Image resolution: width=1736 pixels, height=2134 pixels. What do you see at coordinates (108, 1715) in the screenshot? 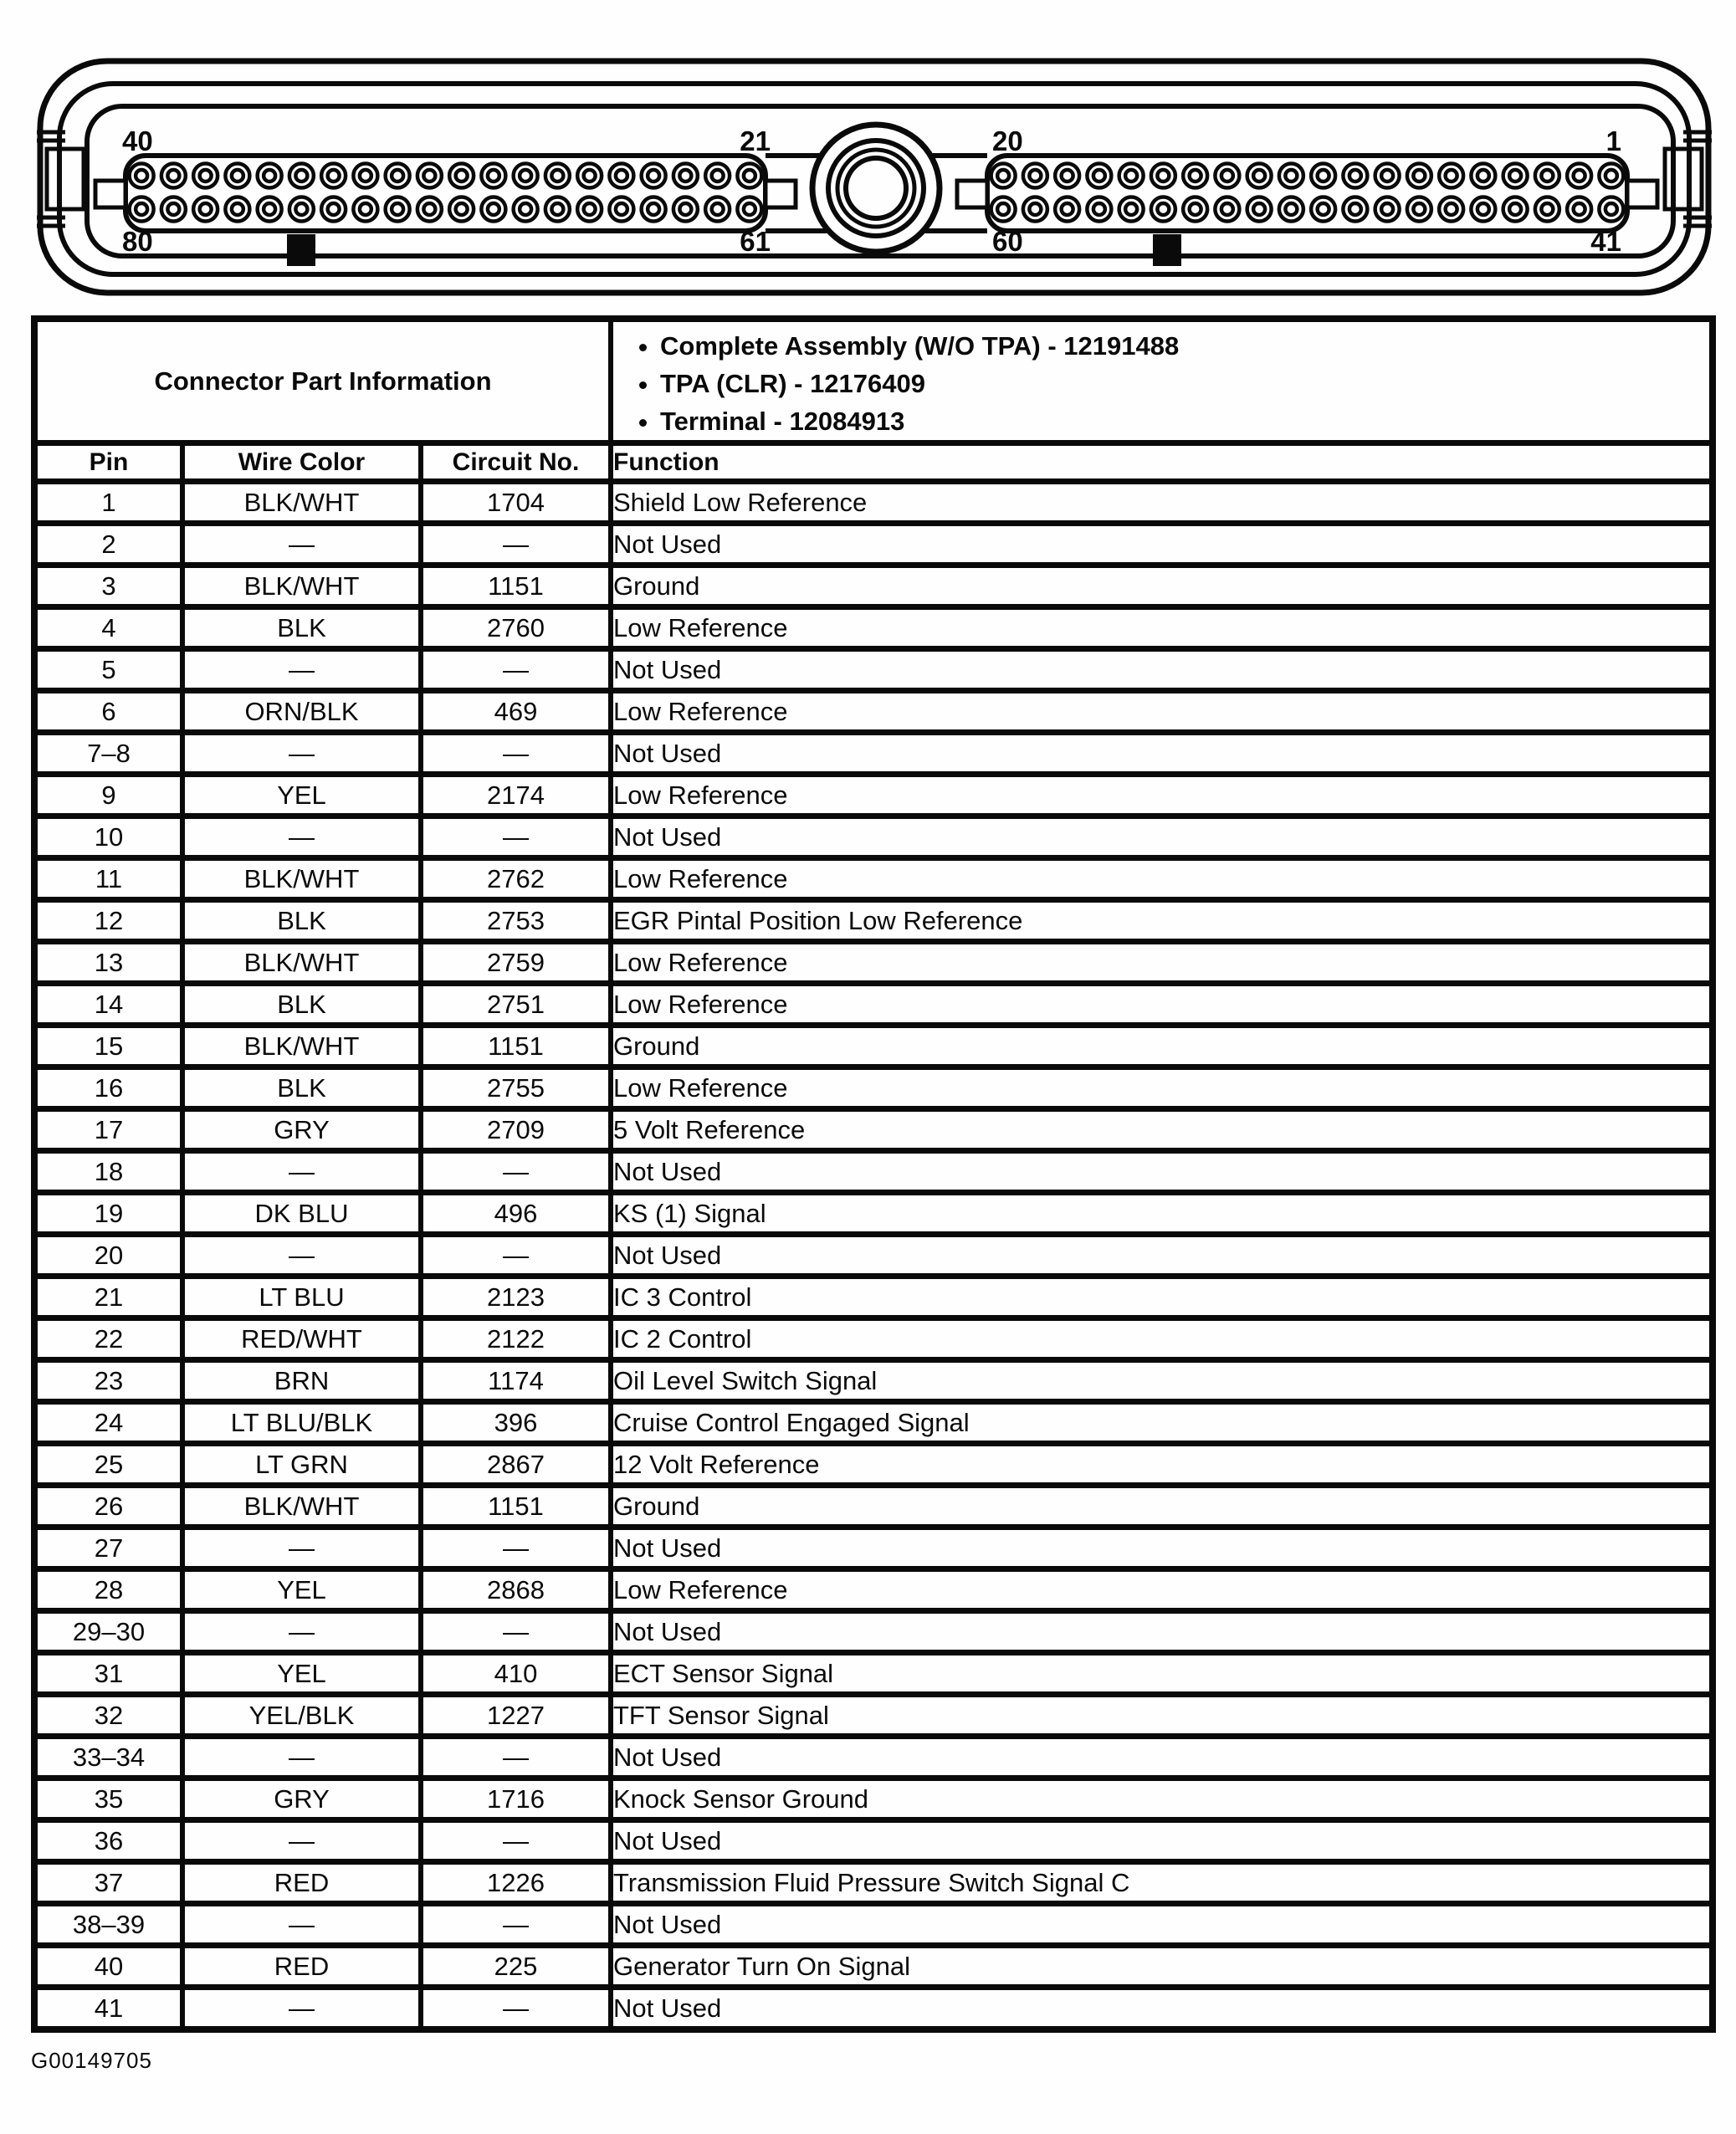
I see `pin-cell: 32` at bounding box center [108, 1715].